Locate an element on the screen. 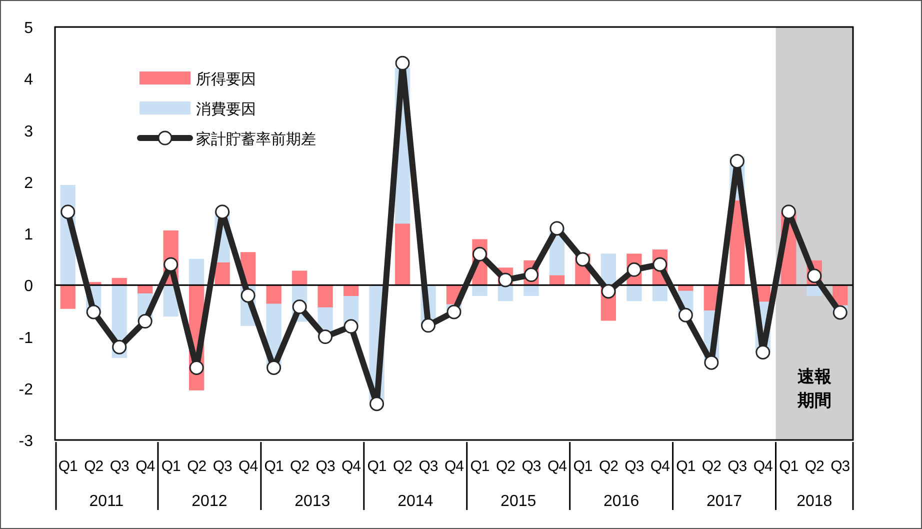 The image size is (922, 529). y-tick-label: 0 is located at coordinates (29, 287).